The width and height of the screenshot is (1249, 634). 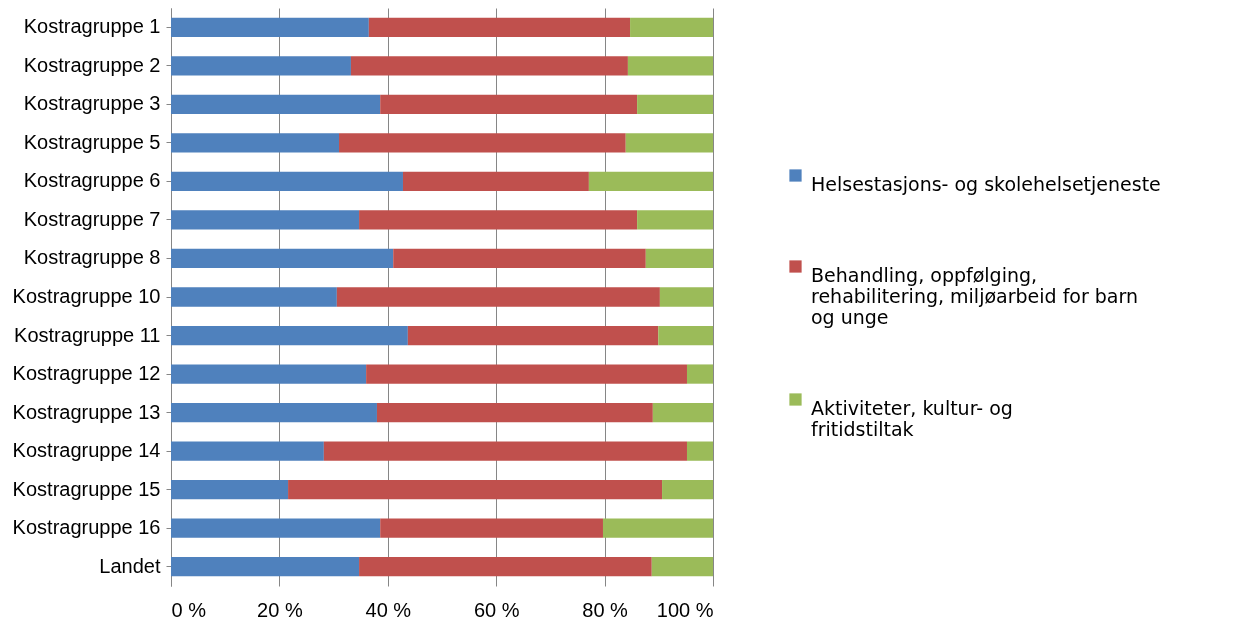 What do you see at coordinates (280, 609) in the screenshot?
I see `x-tick-label: 20 %` at bounding box center [280, 609].